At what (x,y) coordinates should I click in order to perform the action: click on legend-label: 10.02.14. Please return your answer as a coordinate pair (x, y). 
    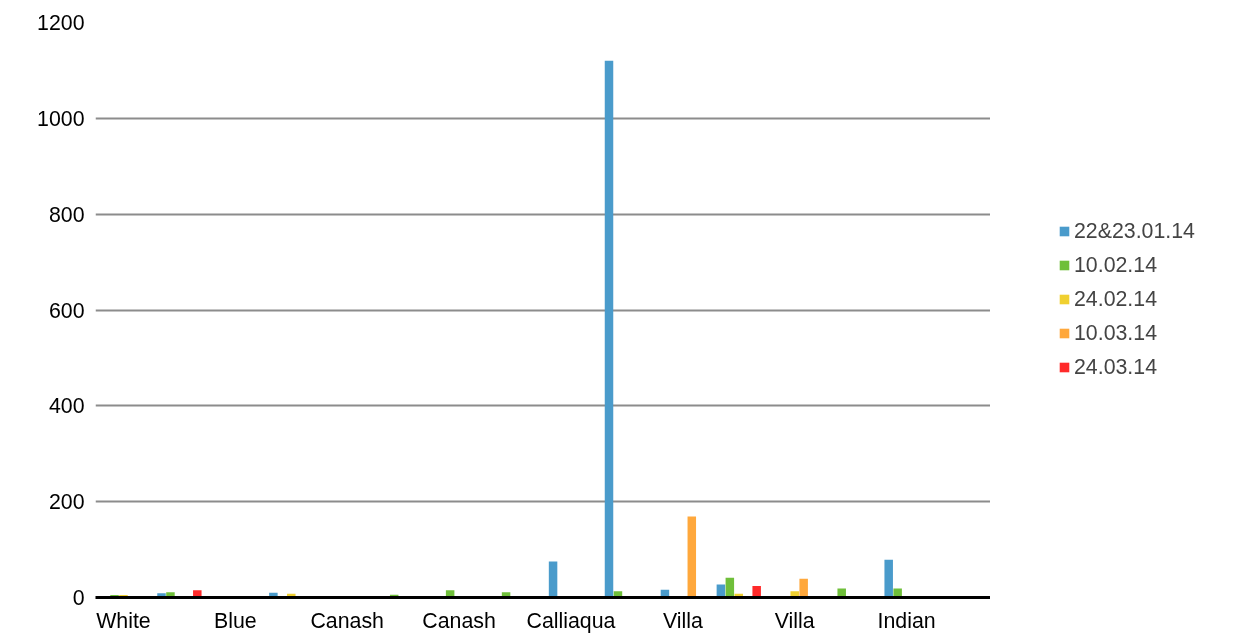
    Looking at the image, I should click on (1116, 265).